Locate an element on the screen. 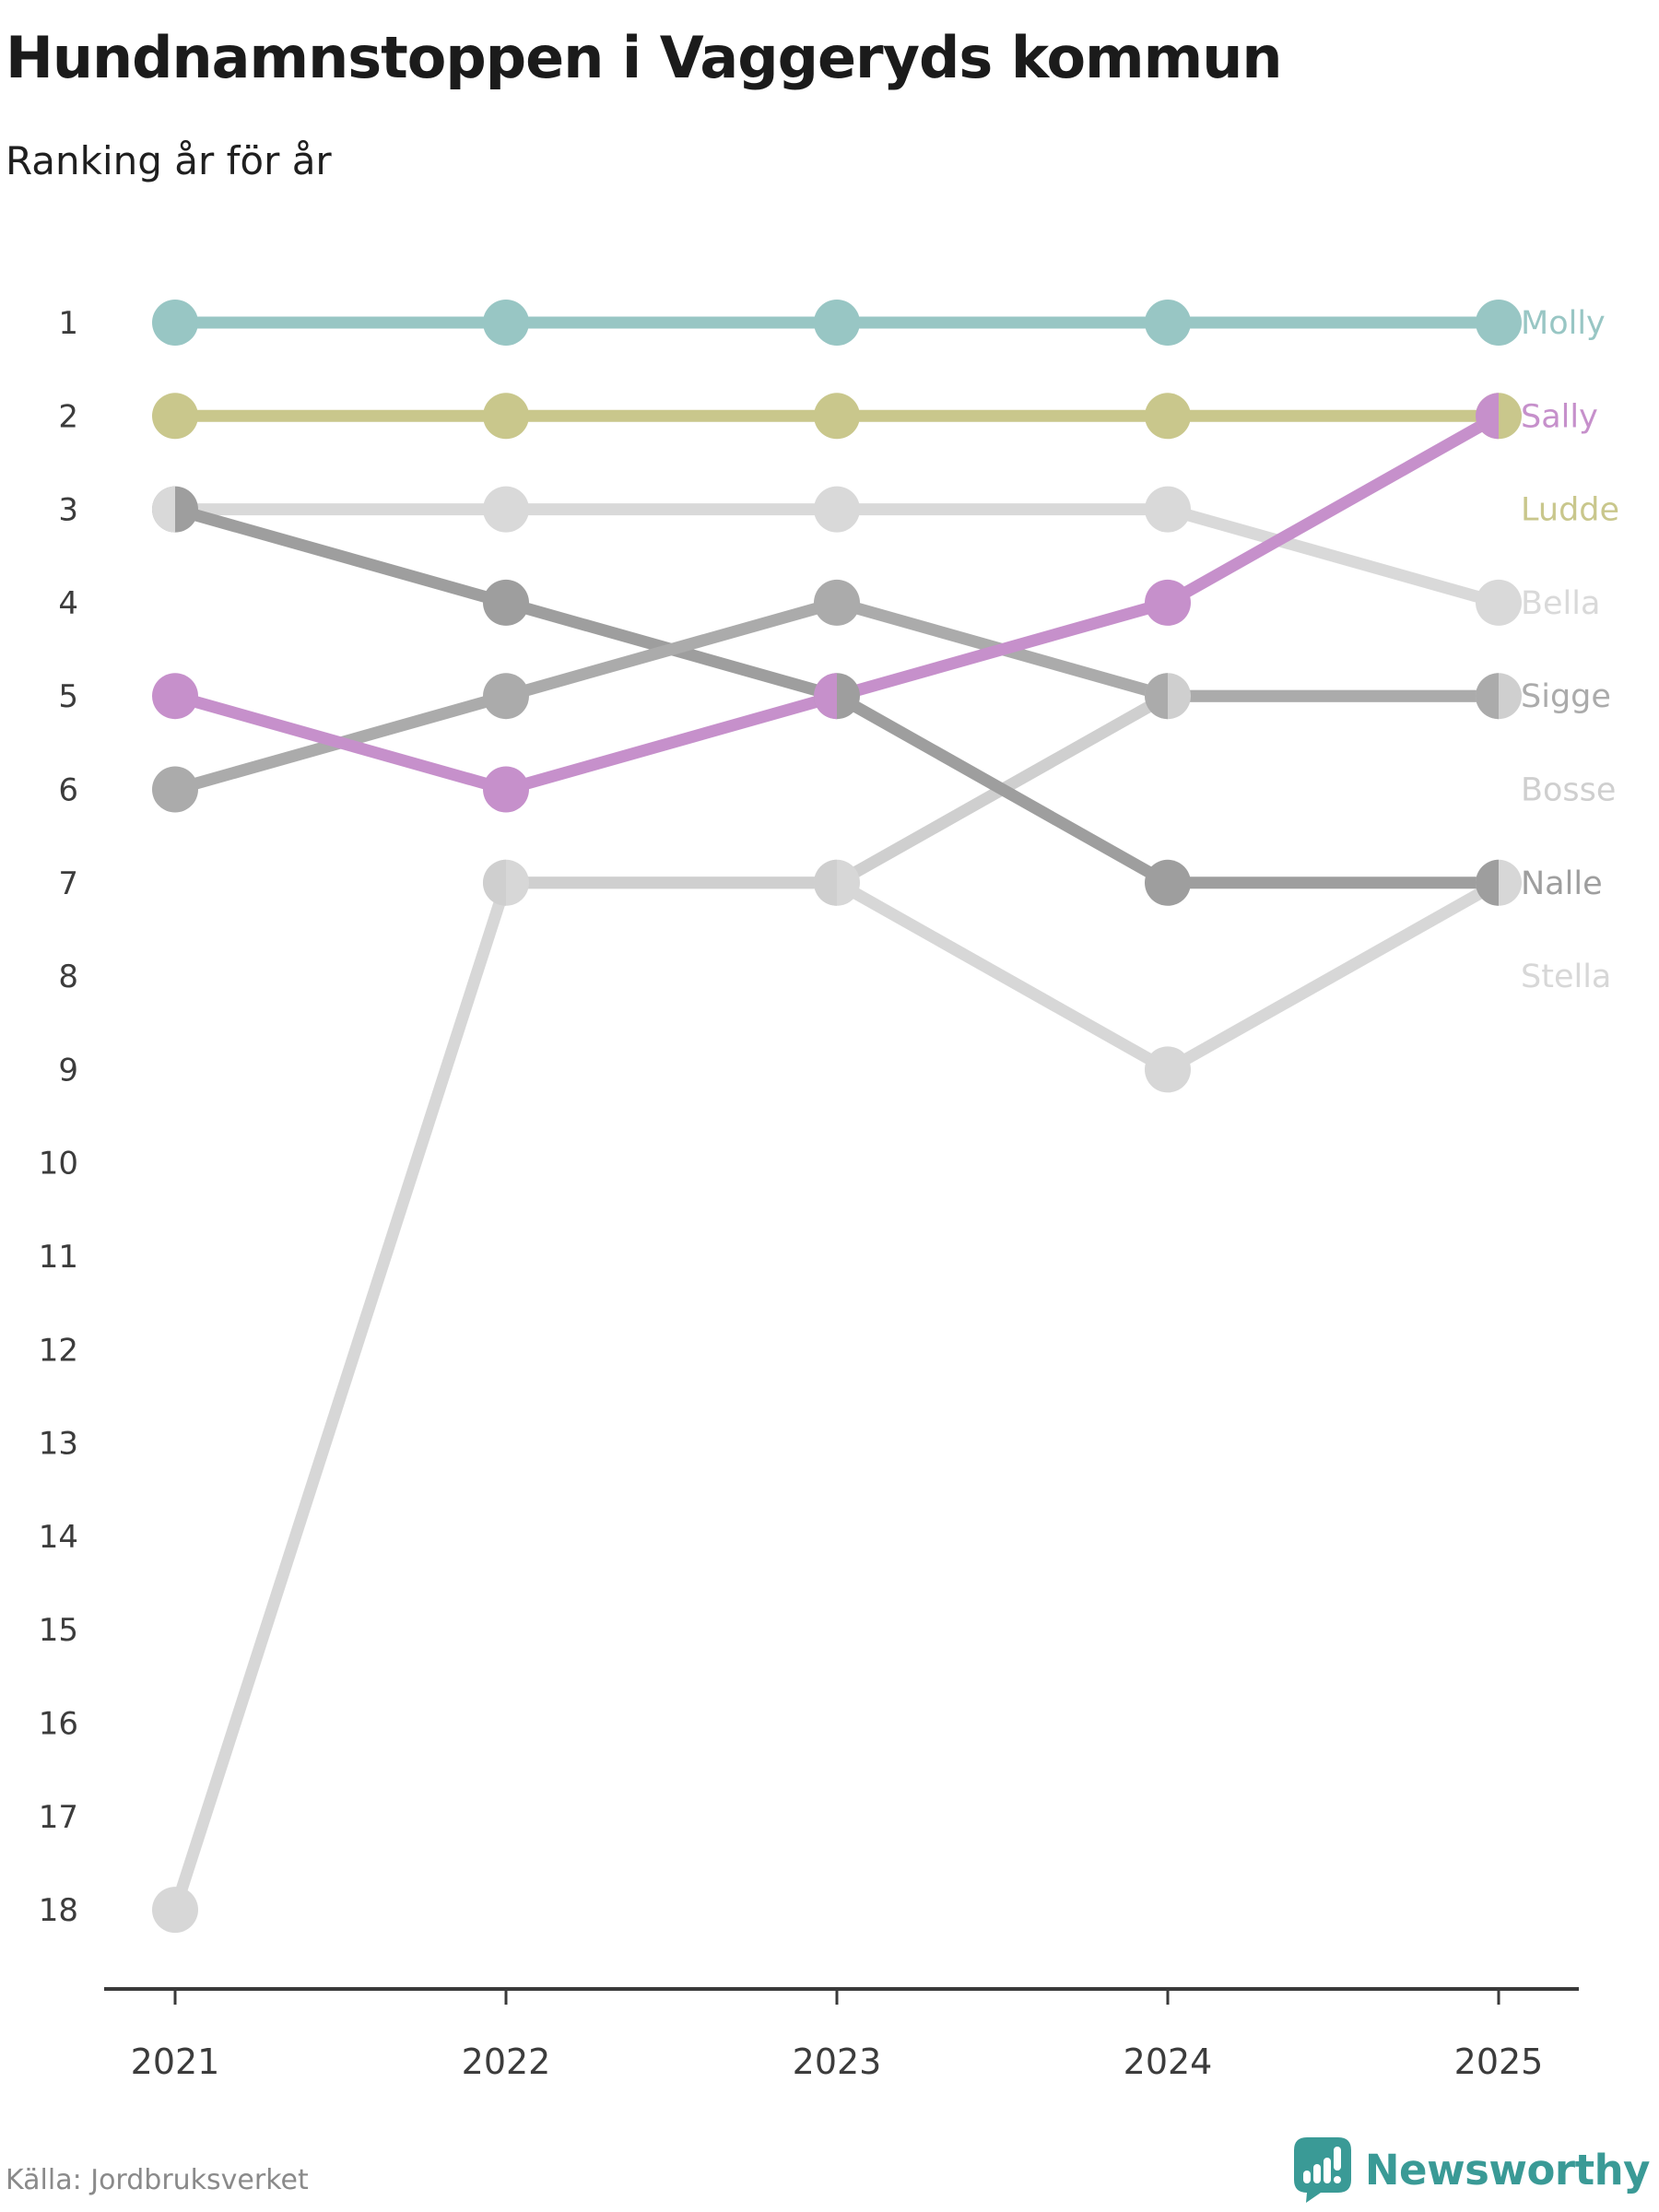 Image resolution: width=1659 pixels, height=2212 pixels. y-tick-16: 16 is located at coordinates (58, 1724).